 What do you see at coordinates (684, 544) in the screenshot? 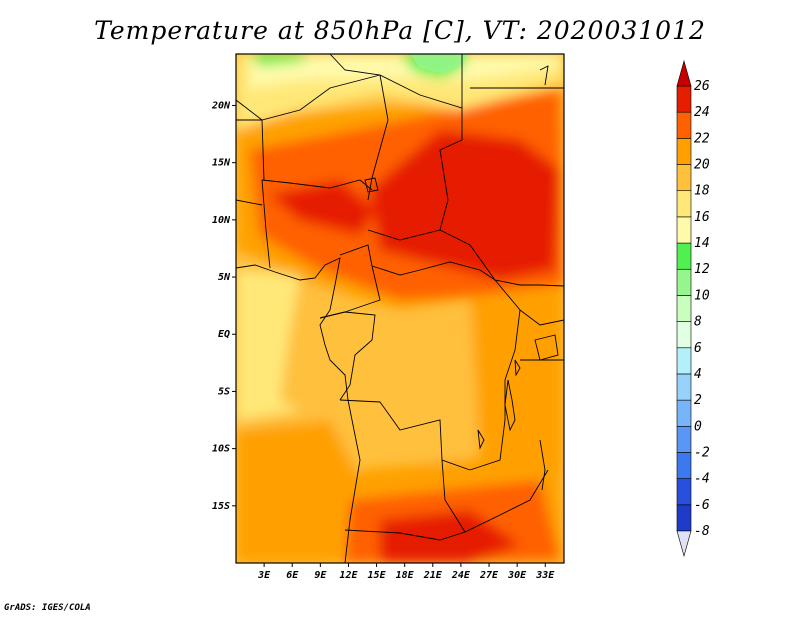
I see `colorbar-under-arrow` at bounding box center [684, 544].